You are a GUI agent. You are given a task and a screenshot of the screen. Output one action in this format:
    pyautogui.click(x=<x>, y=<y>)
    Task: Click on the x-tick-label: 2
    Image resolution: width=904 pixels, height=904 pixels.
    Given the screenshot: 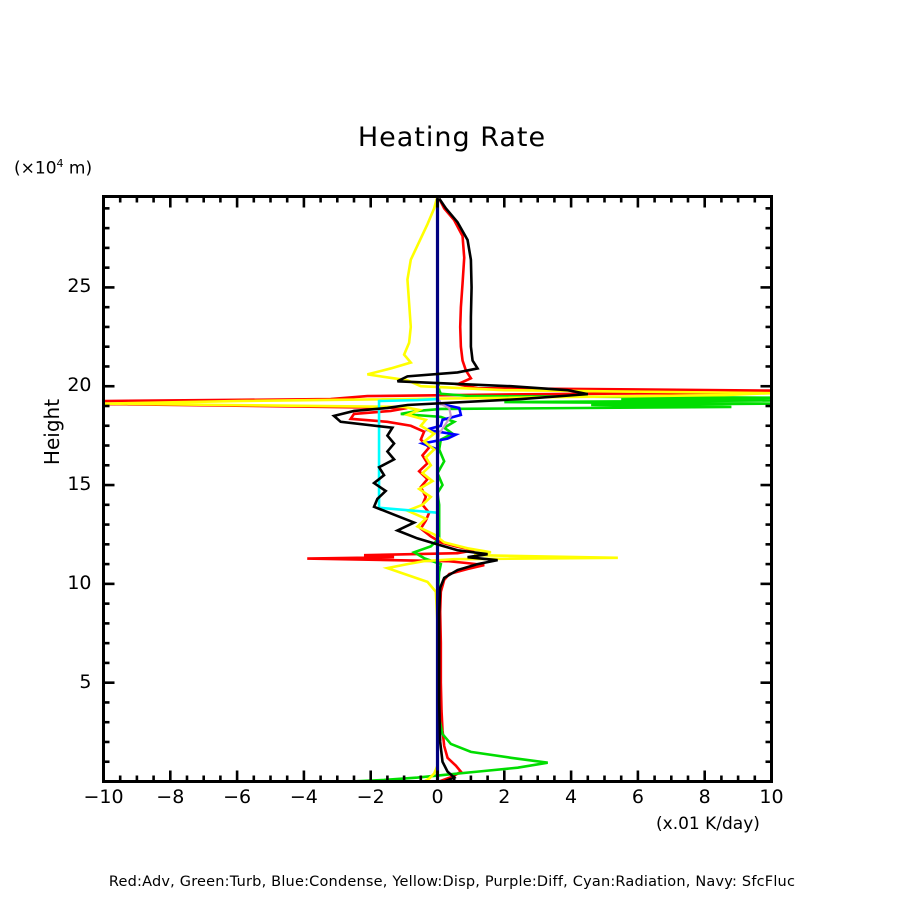 What is the action you would take?
    pyautogui.click(x=504, y=797)
    